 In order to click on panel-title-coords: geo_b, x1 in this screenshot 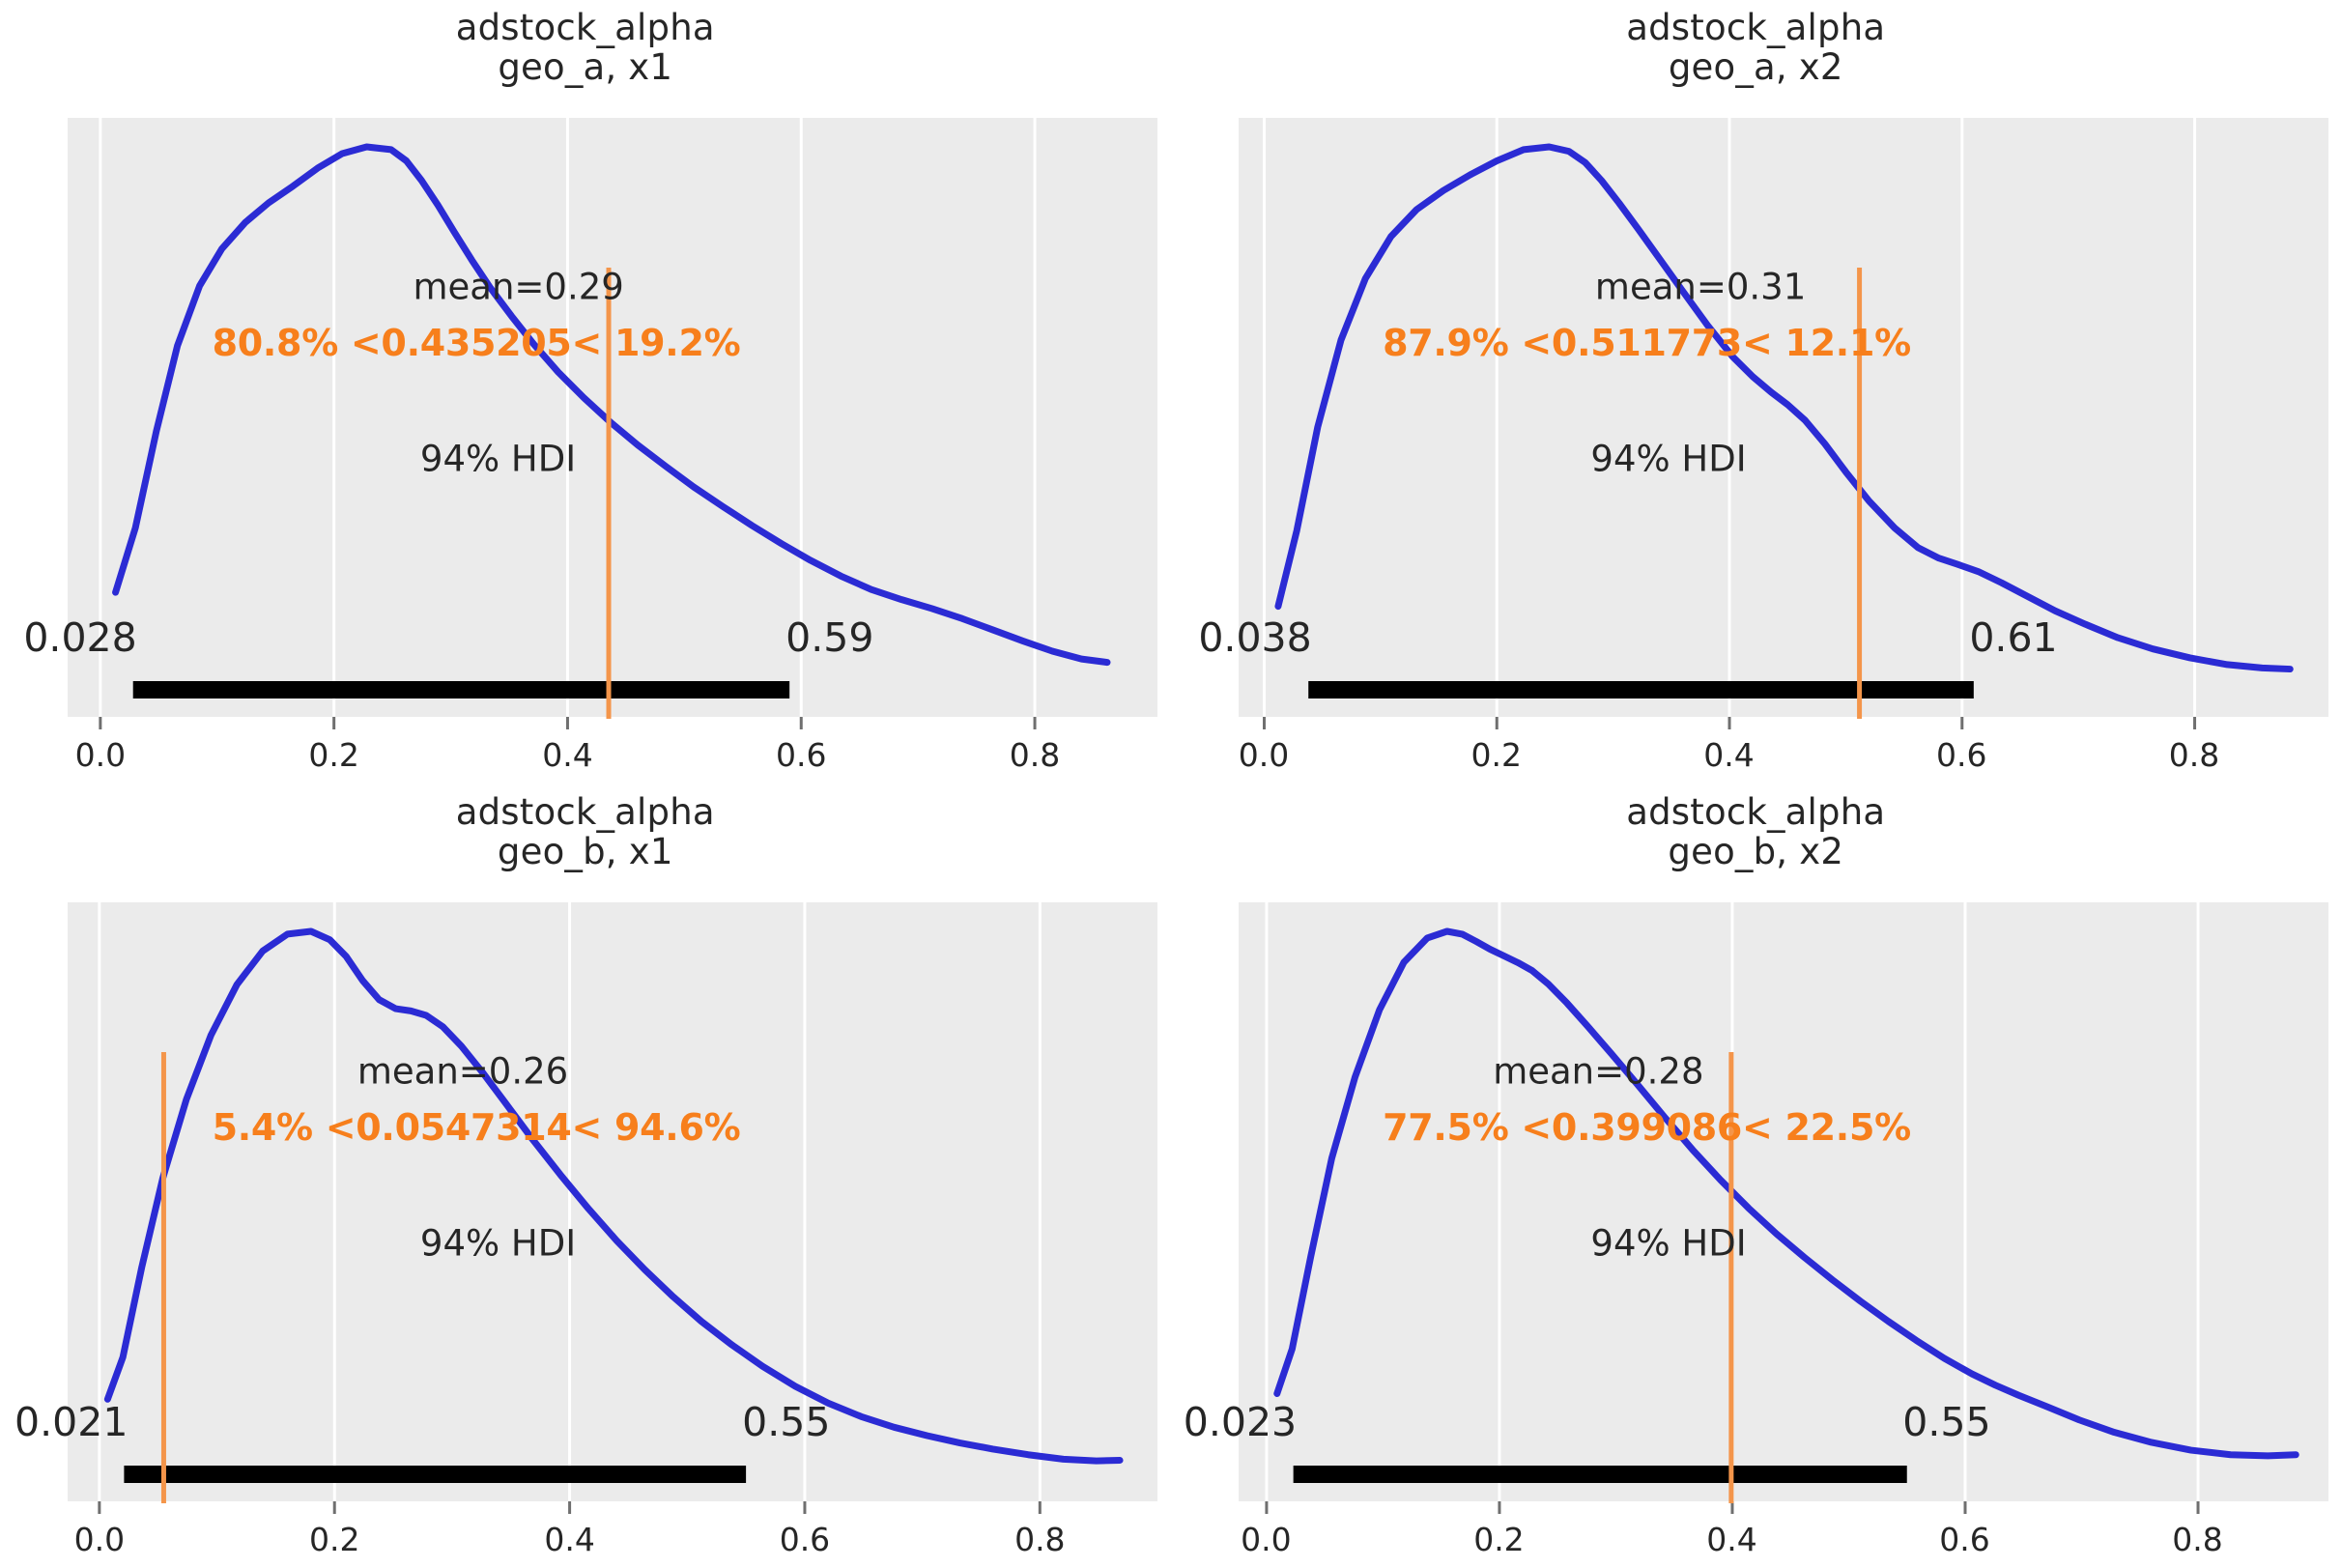, I will do `click(585, 851)`.